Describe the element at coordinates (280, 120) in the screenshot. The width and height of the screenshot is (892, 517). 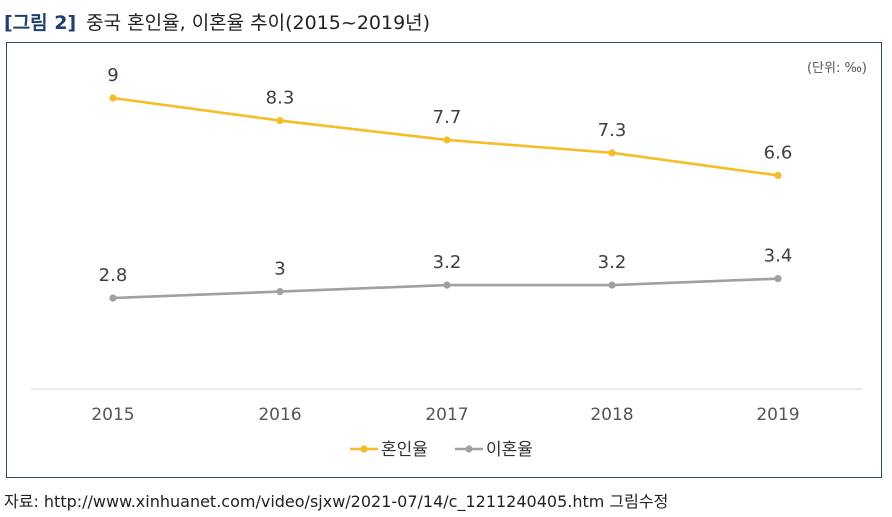
I see `series-1-point-2016` at that location.